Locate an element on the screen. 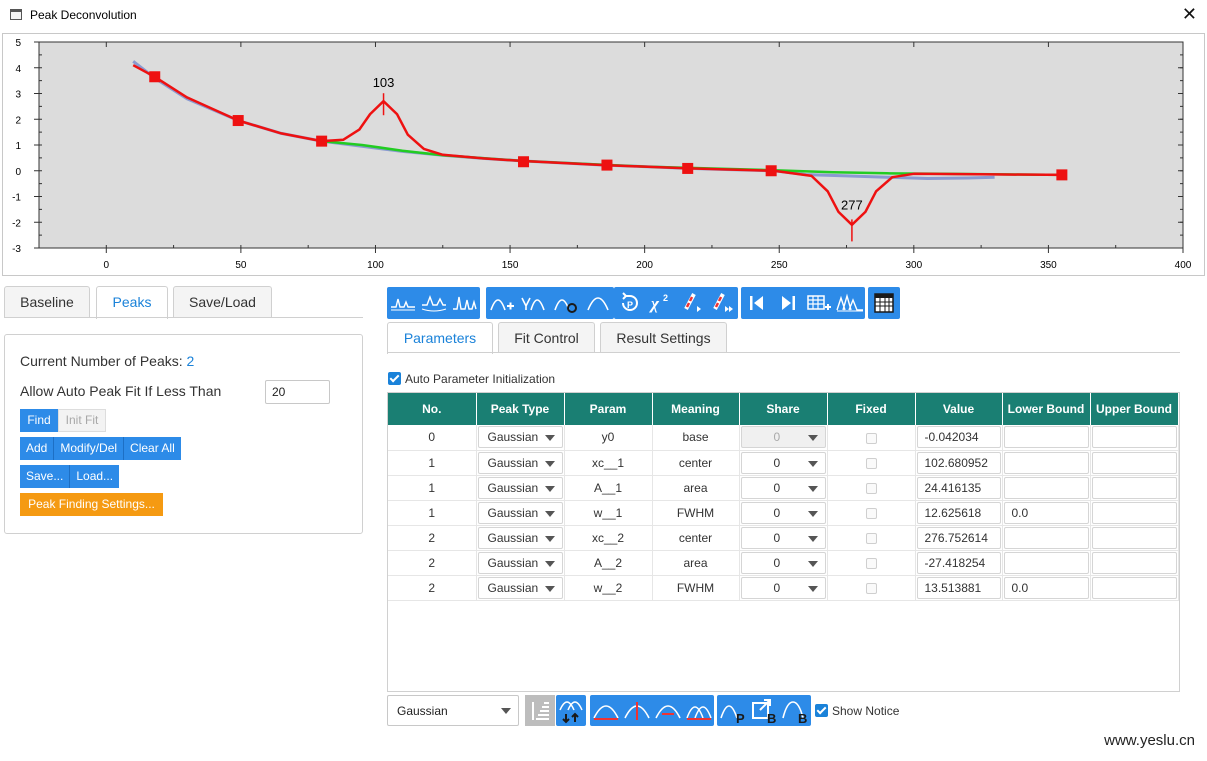  peak-area-icon is located at coordinates (698, 710).